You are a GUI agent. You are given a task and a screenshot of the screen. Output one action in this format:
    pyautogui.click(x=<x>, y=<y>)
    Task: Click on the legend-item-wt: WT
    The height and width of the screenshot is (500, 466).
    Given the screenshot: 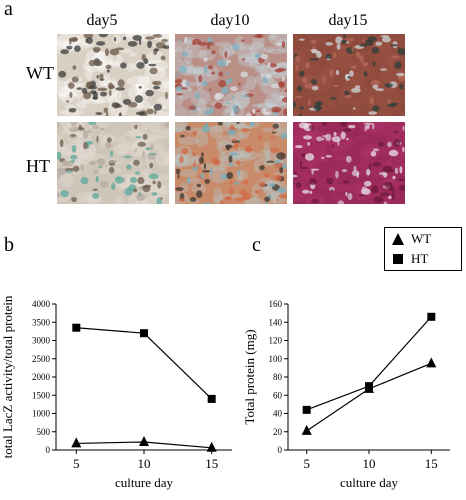 What is the action you would take?
    pyautogui.click(x=411, y=239)
    